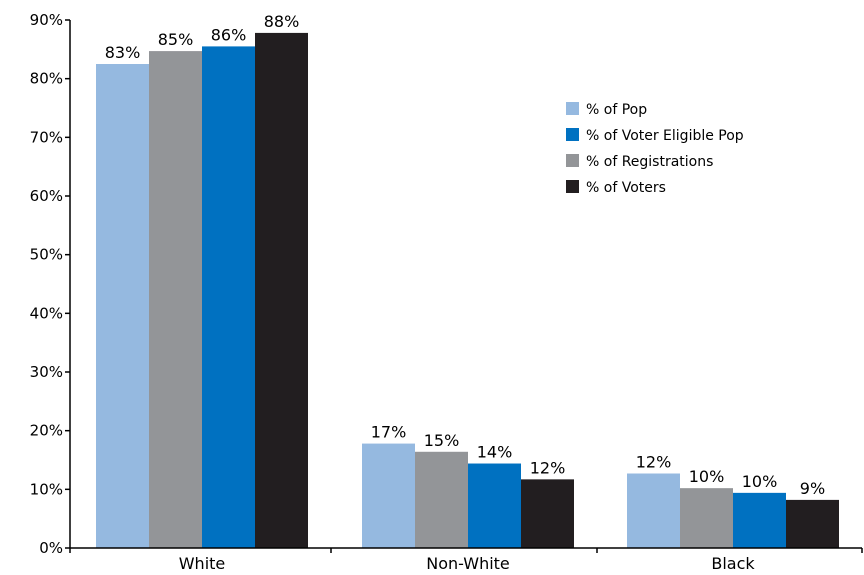 Image resolution: width=864 pixels, height=575 pixels. I want to click on legend-label: % of Pop, so click(616, 110).